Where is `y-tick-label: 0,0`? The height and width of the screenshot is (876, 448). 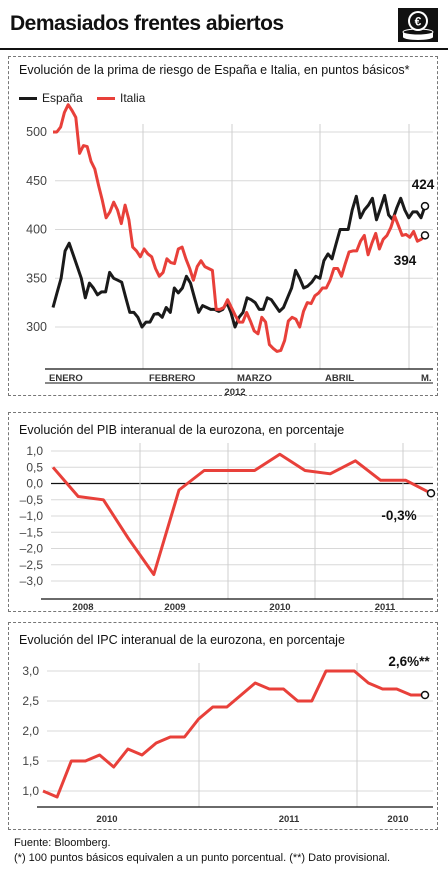
y-tick-label: 0,0 is located at coordinates (34, 484).